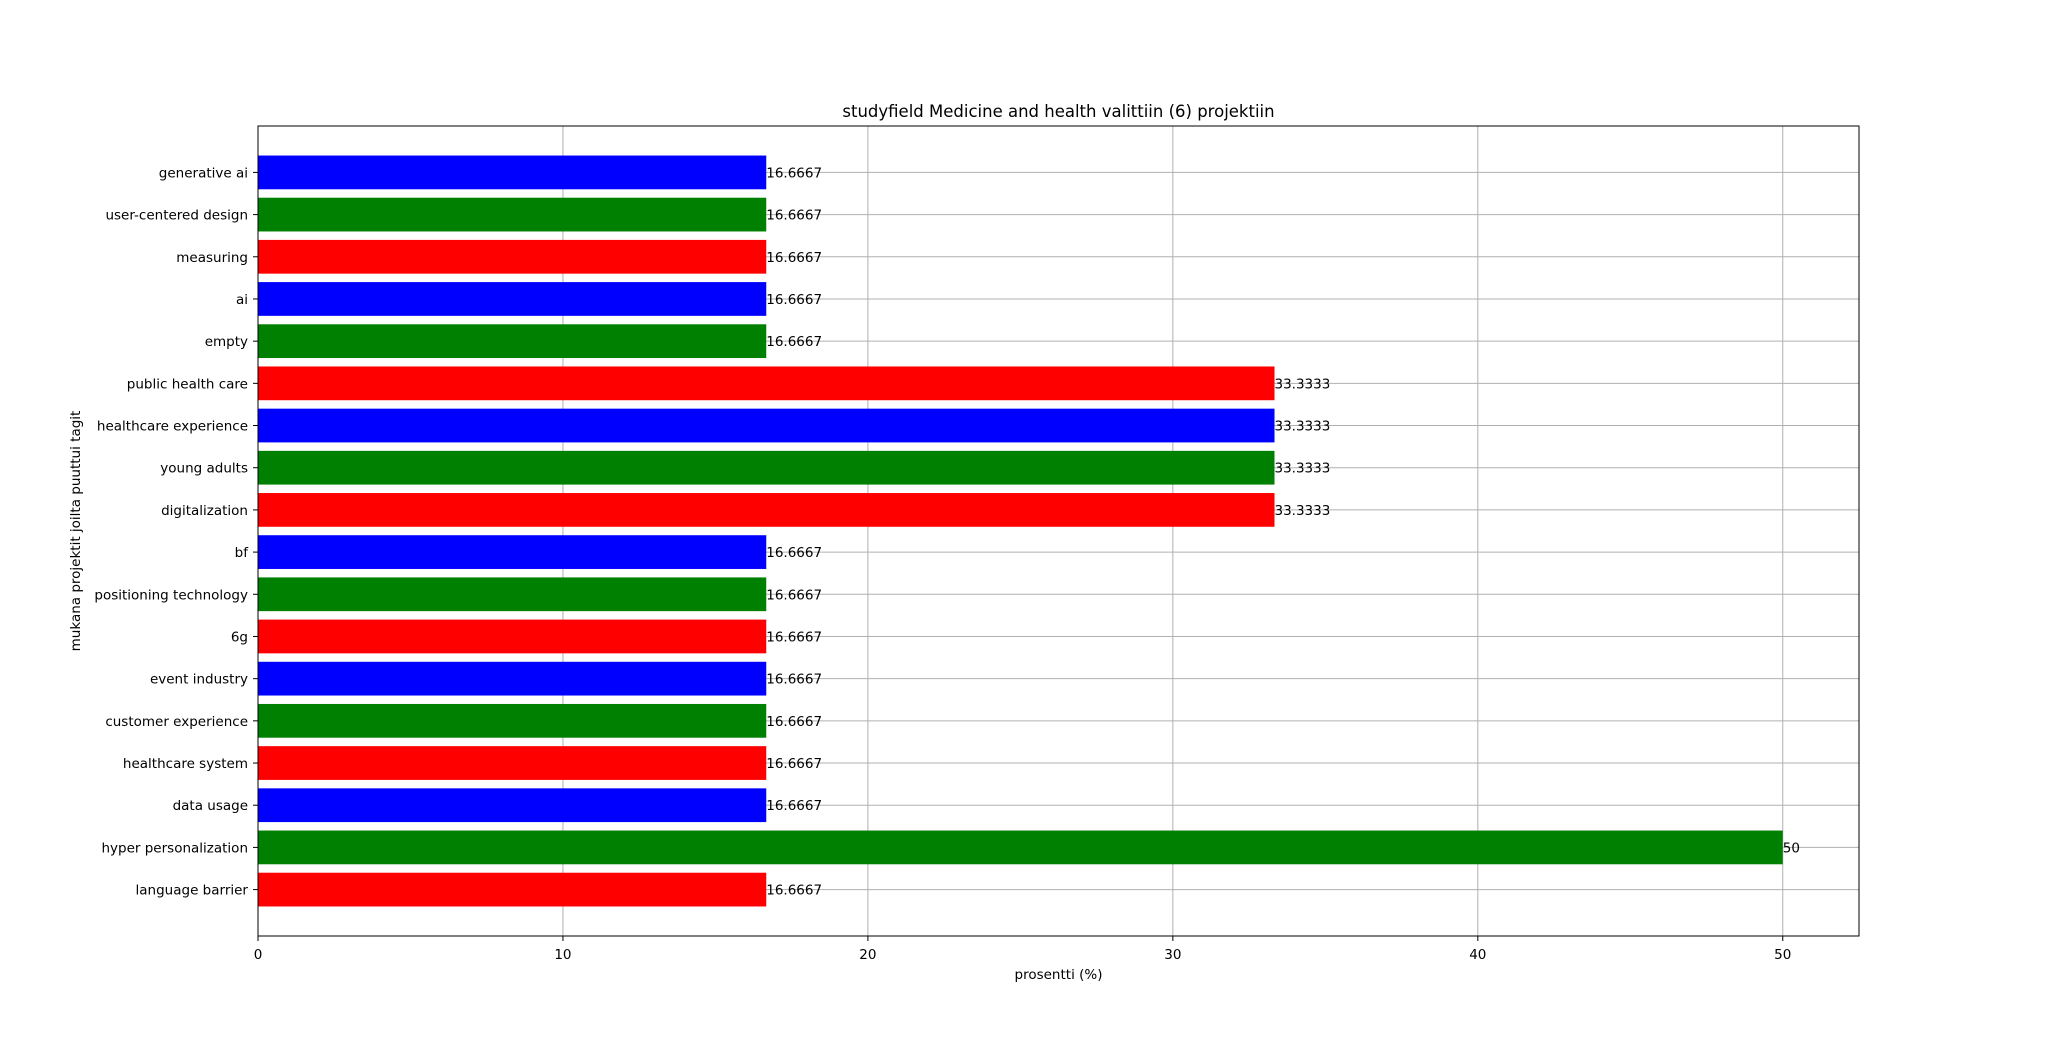  What do you see at coordinates (867, 955) in the screenshot?
I see `x-tick-label: 20` at bounding box center [867, 955].